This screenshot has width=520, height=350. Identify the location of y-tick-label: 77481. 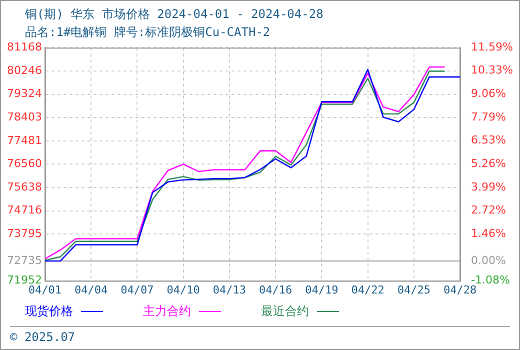
(24, 140).